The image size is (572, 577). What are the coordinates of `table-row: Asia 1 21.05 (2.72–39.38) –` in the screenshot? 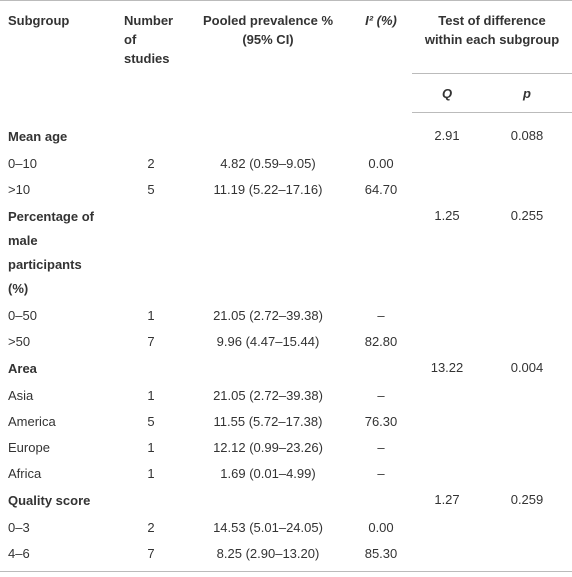 It's located at (286, 396).